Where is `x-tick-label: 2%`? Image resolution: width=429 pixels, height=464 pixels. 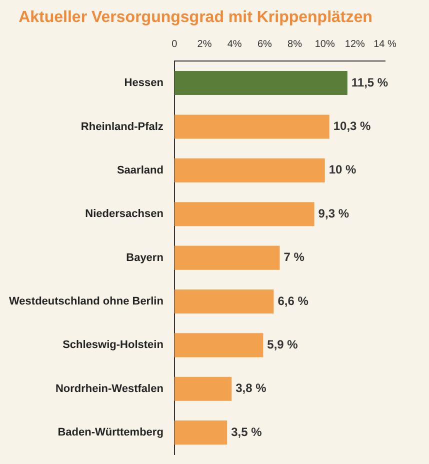
x-tick-label: 2% is located at coordinates (204, 44).